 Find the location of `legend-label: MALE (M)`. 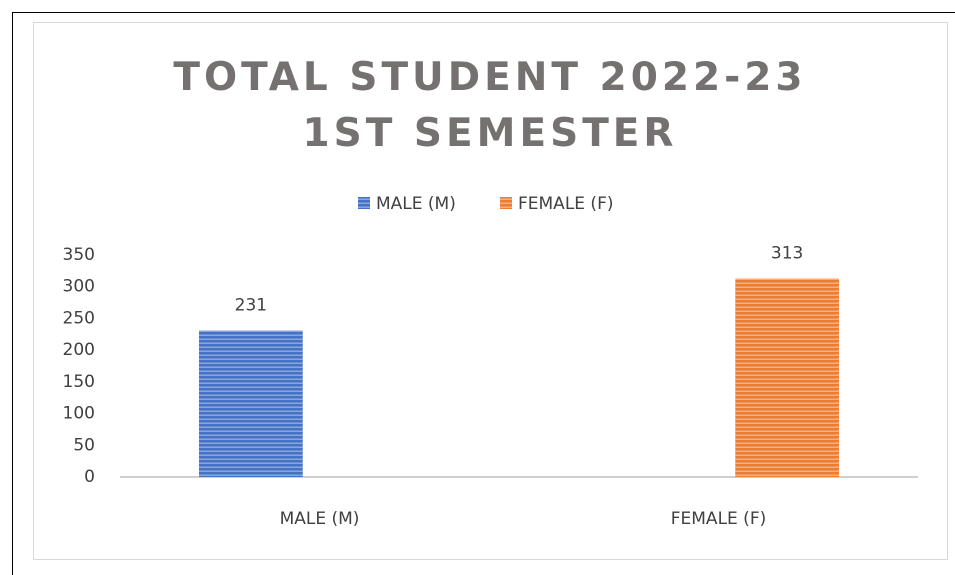

legend-label: MALE (M) is located at coordinates (416, 204).